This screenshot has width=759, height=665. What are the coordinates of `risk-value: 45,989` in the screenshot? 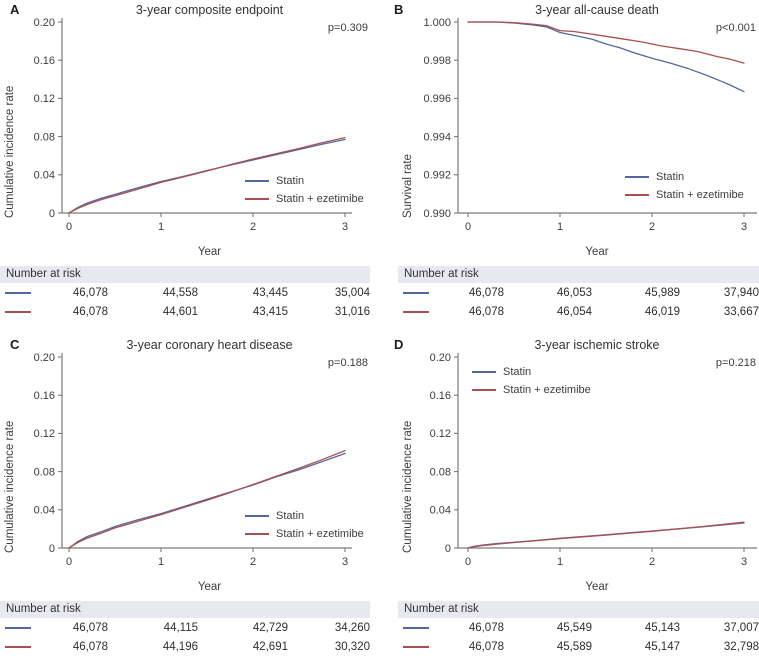 It's located at (662, 292).